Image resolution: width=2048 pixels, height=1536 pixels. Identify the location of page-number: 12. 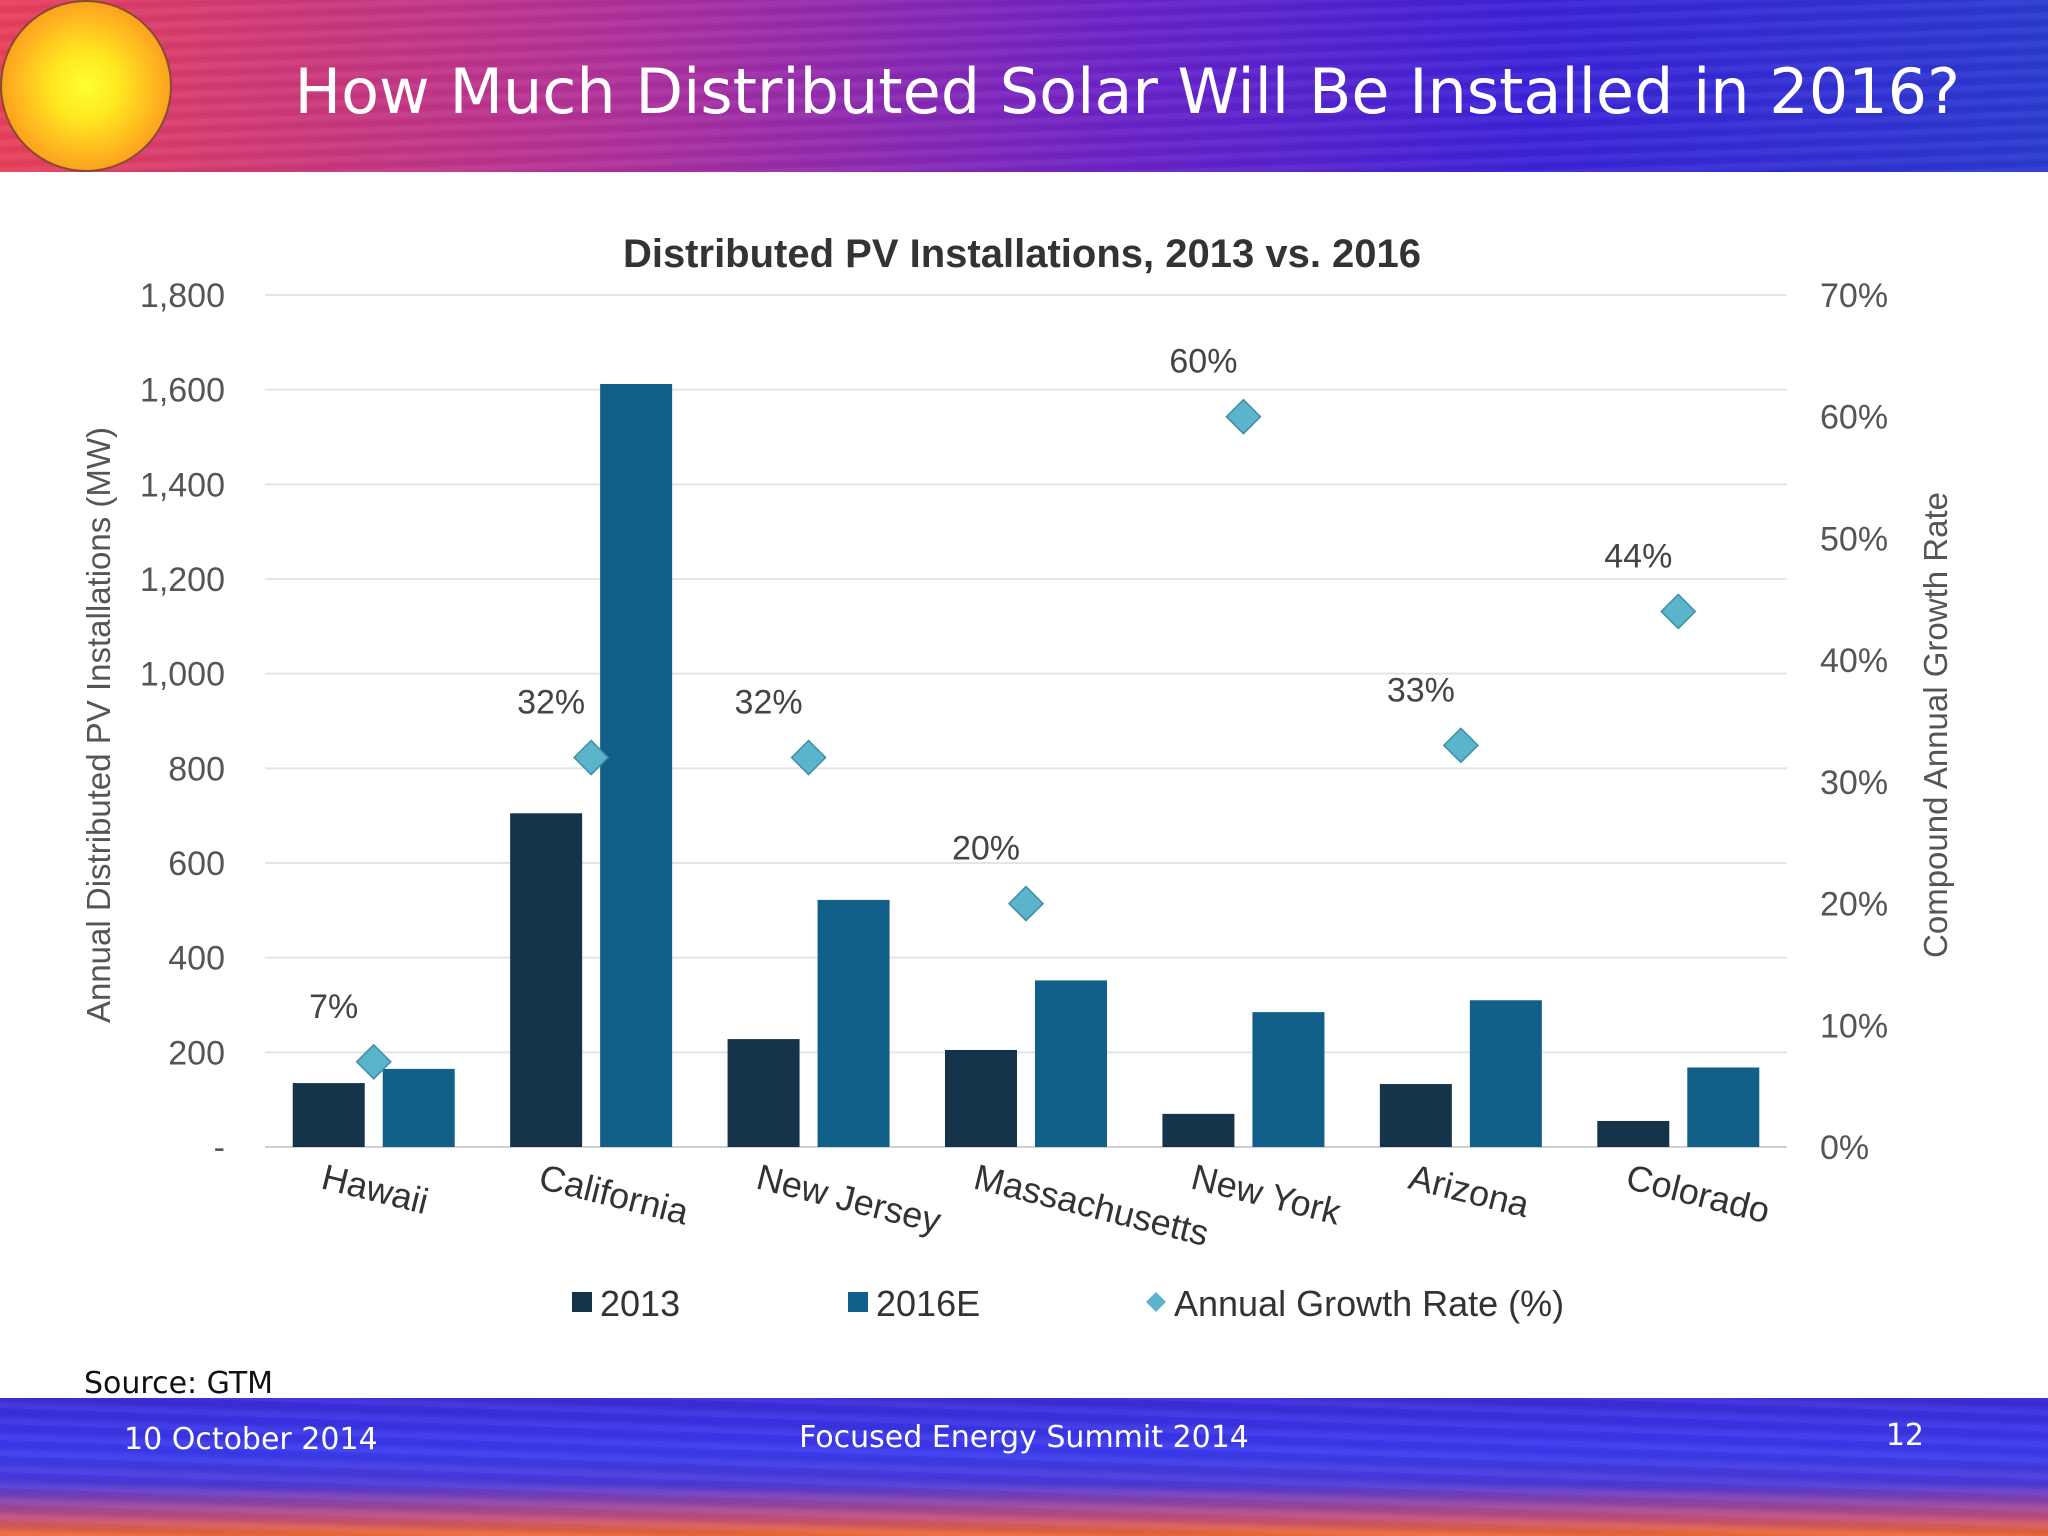
(1904, 1435).